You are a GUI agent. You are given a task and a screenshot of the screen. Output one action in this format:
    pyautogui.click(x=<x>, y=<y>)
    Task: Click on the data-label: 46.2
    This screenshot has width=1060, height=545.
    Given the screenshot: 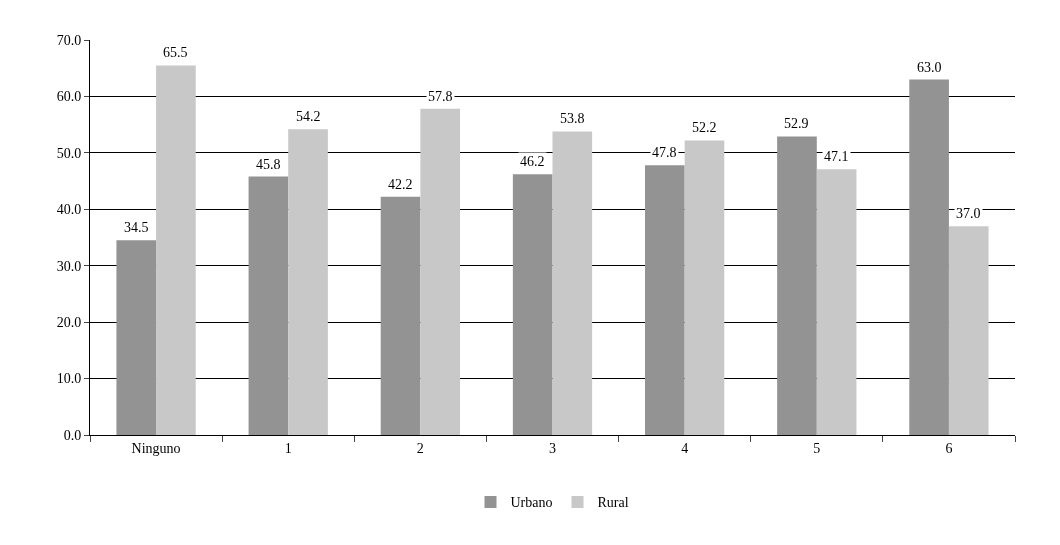 What is the action you would take?
    pyautogui.click(x=532, y=161)
    